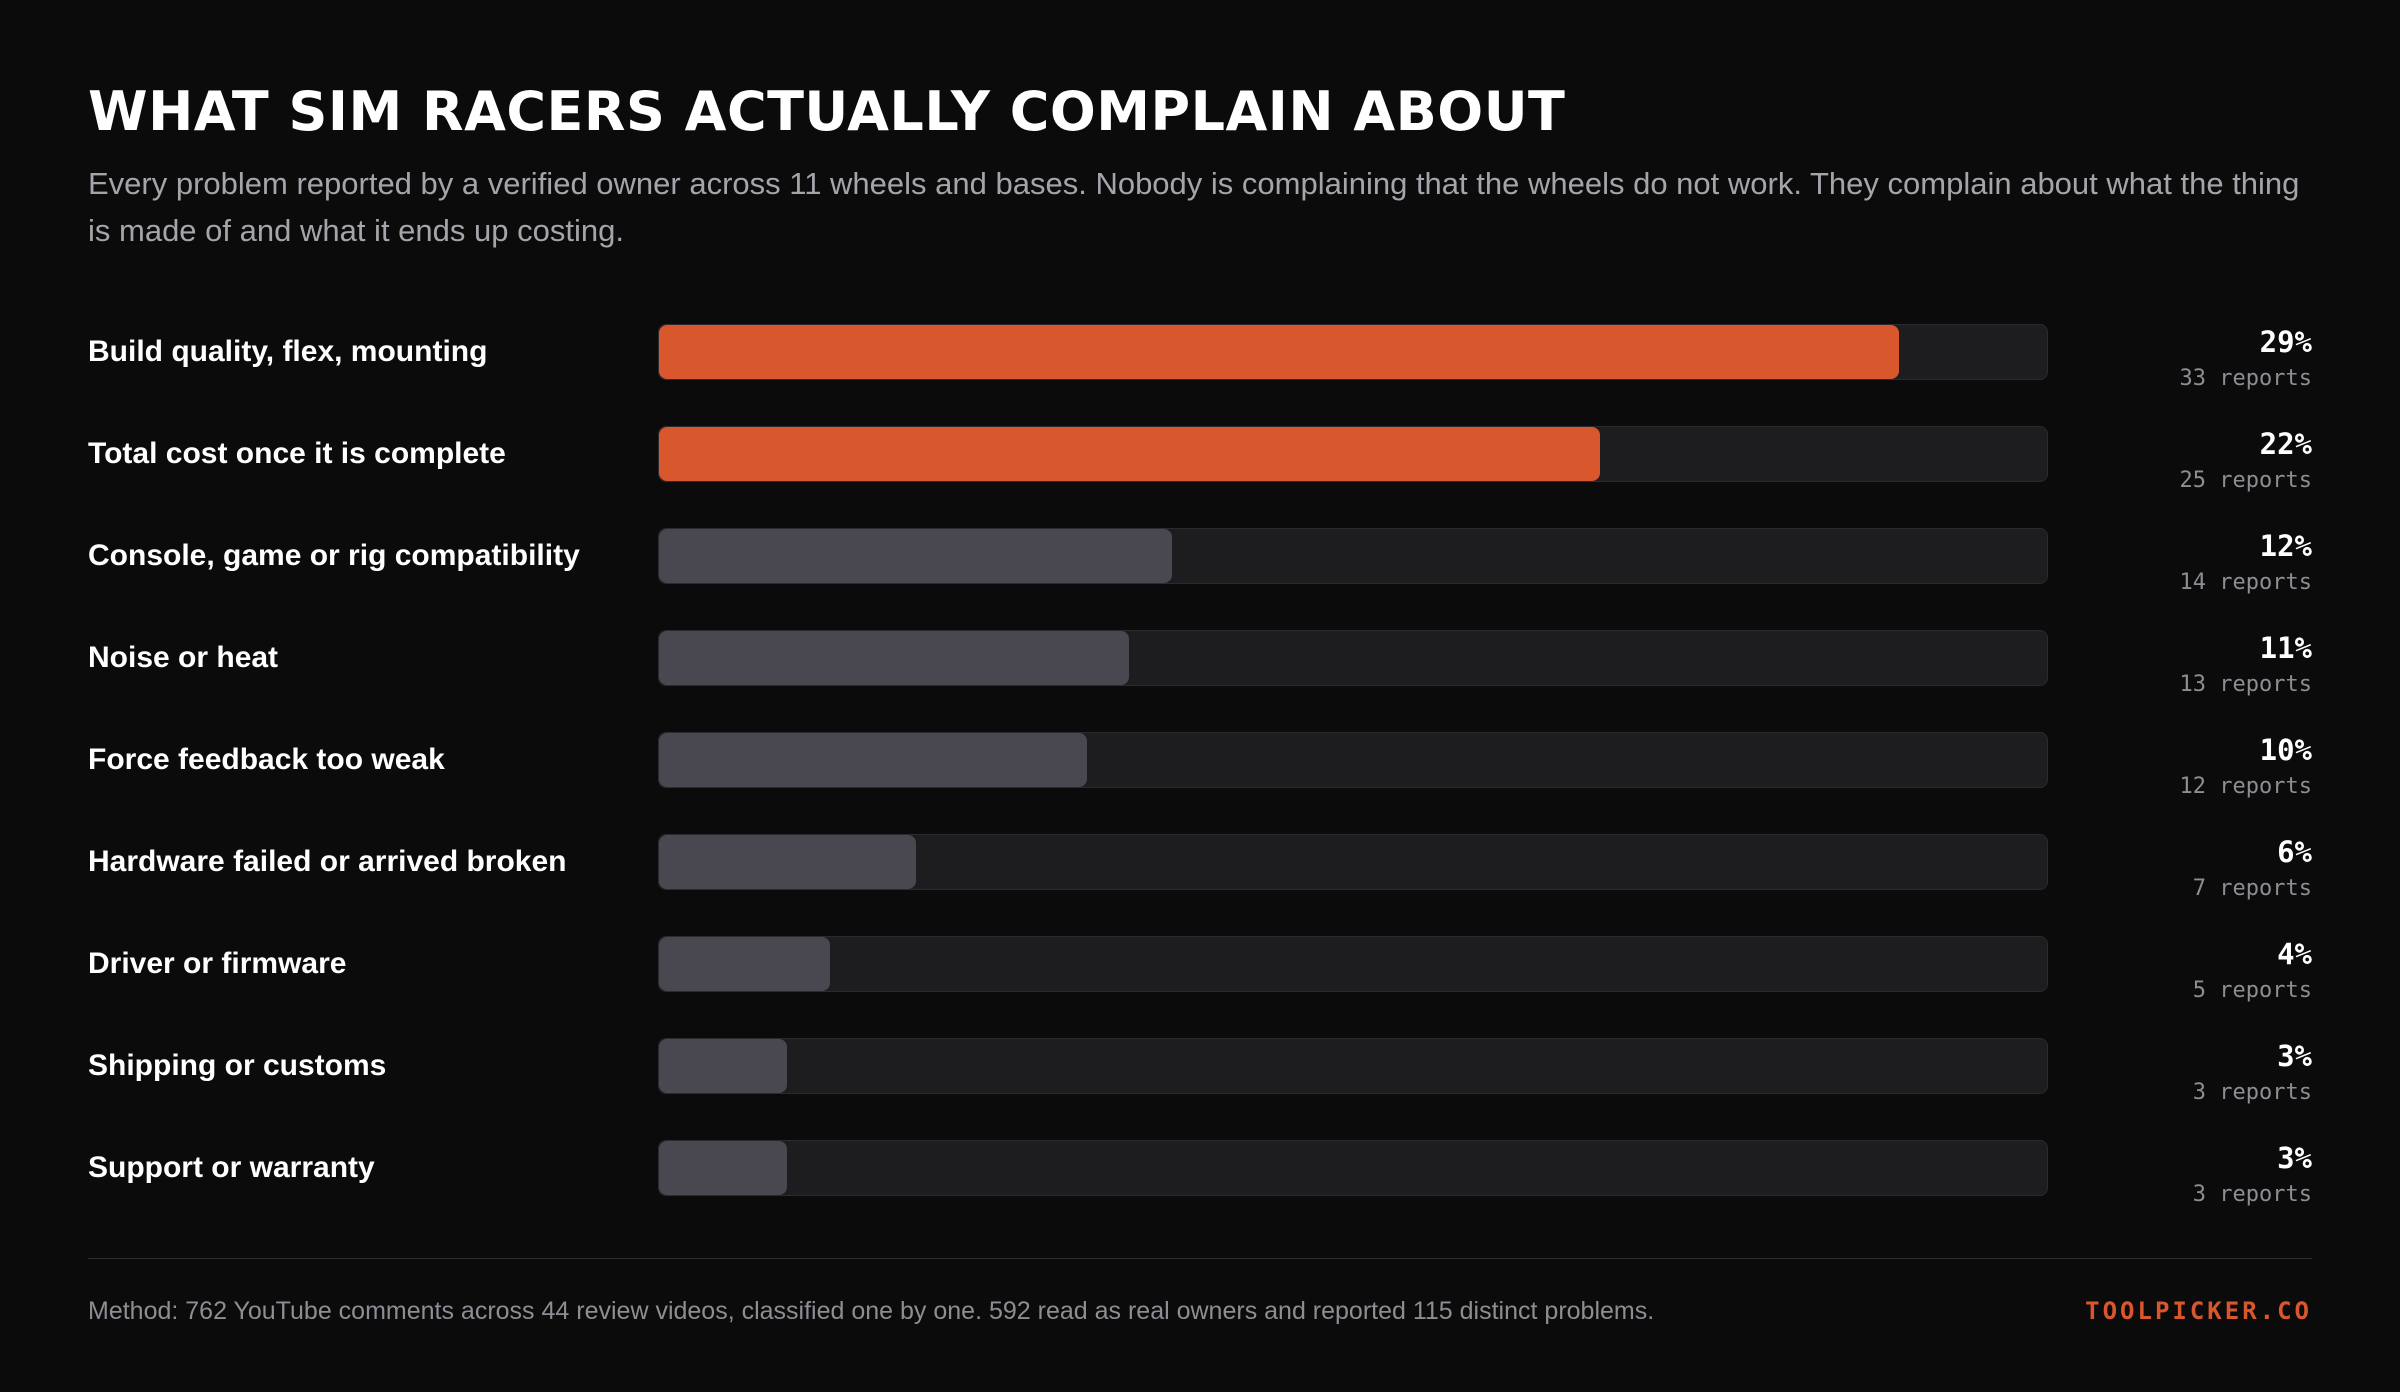 The height and width of the screenshot is (1392, 2400). What do you see at coordinates (2294, 954) in the screenshot?
I see `value-label: 4%` at bounding box center [2294, 954].